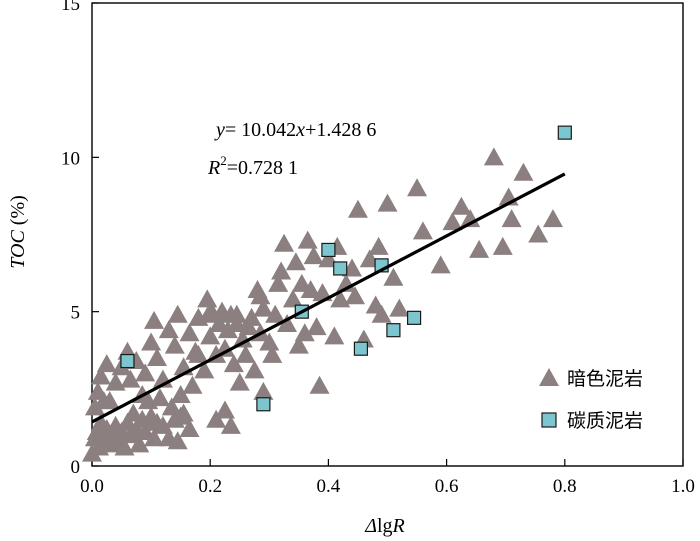 The image size is (700, 541). What do you see at coordinates (605, 379) in the screenshot?
I see `legend-label-dark-mudstone: 暗色泥岩` at bounding box center [605, 379].